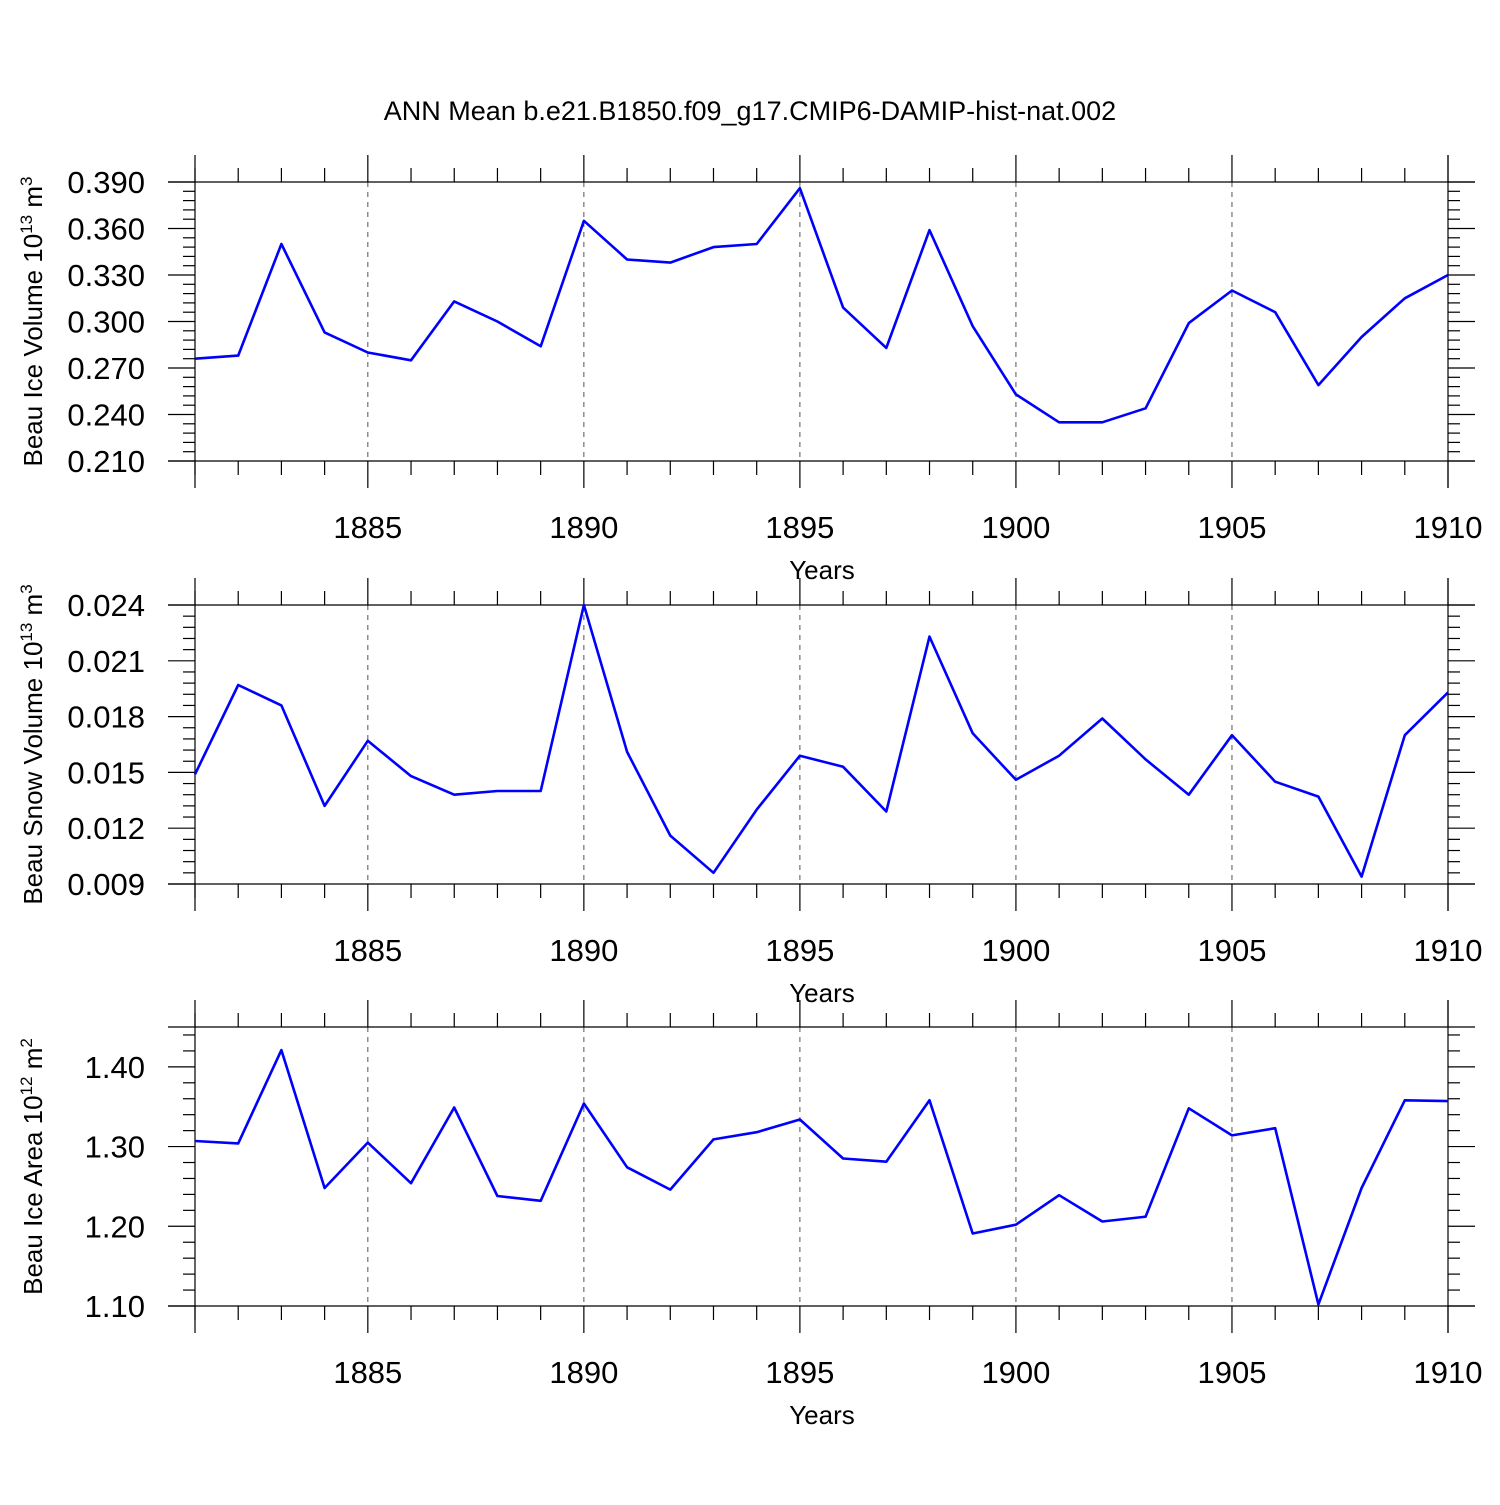  I want to click on y-tick-label: 1.20, so click(115, 1226).